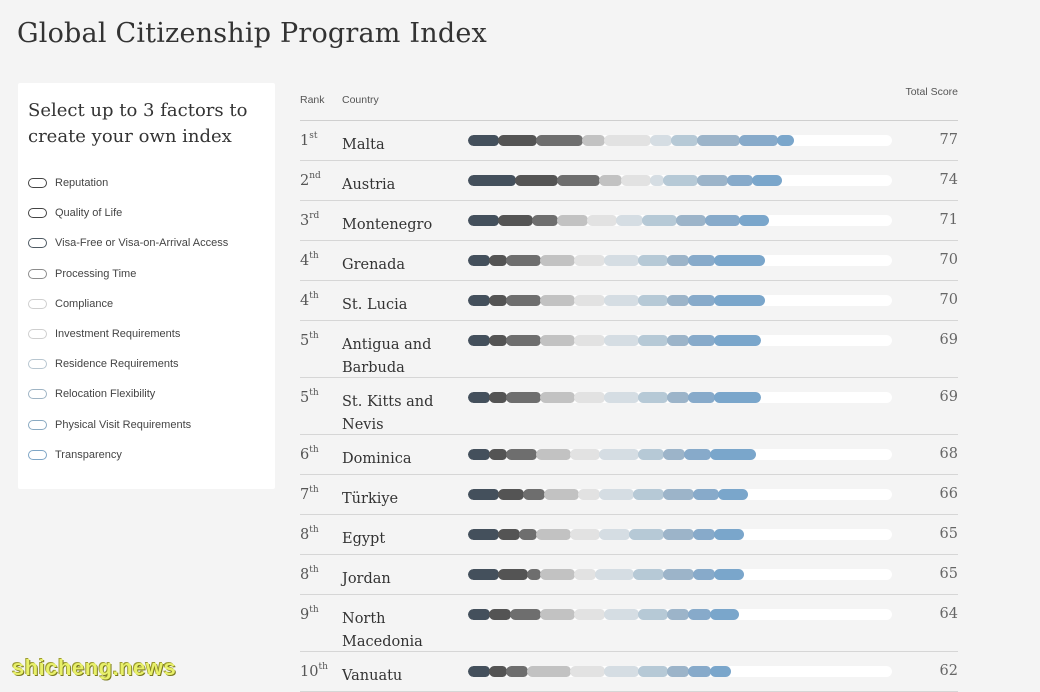 Image resolution: width=1040 pixels, height=692 pixels. What do you see at coordinates (146, 213) in the screenshot?
I see `factor-quality-of-life: Quality of Life` at bounding box center [146, 213].